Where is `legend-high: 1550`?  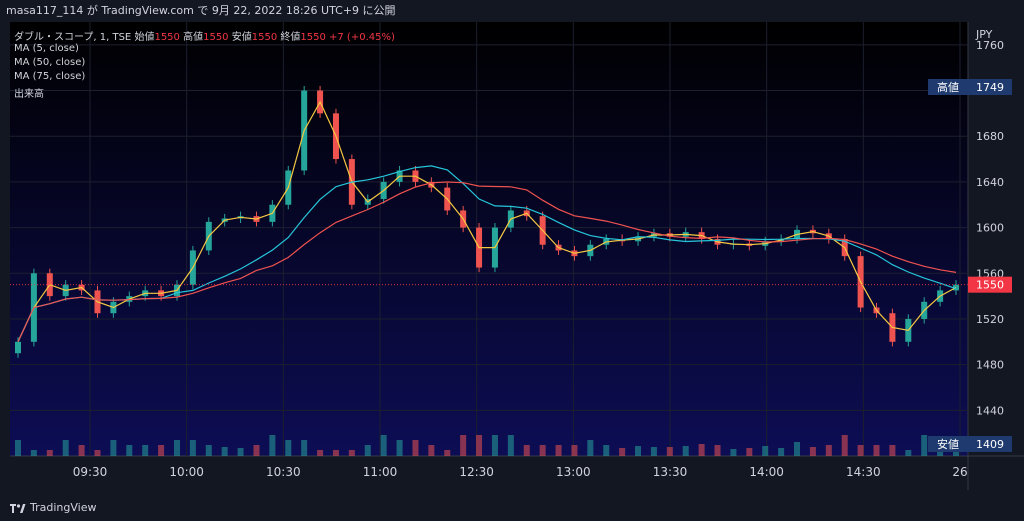 legend-high: 1550 is located at coordinates (216, 37).